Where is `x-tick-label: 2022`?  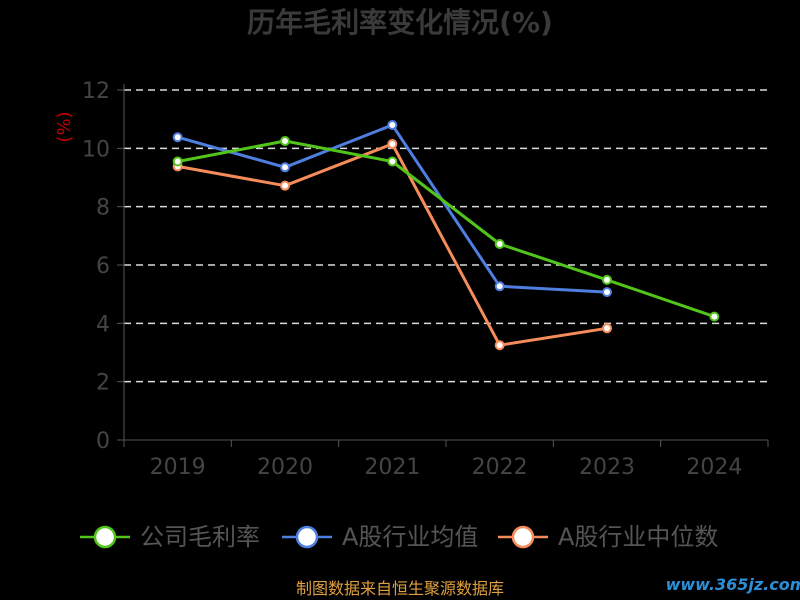
x-tick-label: 2022 is located at coordinates (500, 467).